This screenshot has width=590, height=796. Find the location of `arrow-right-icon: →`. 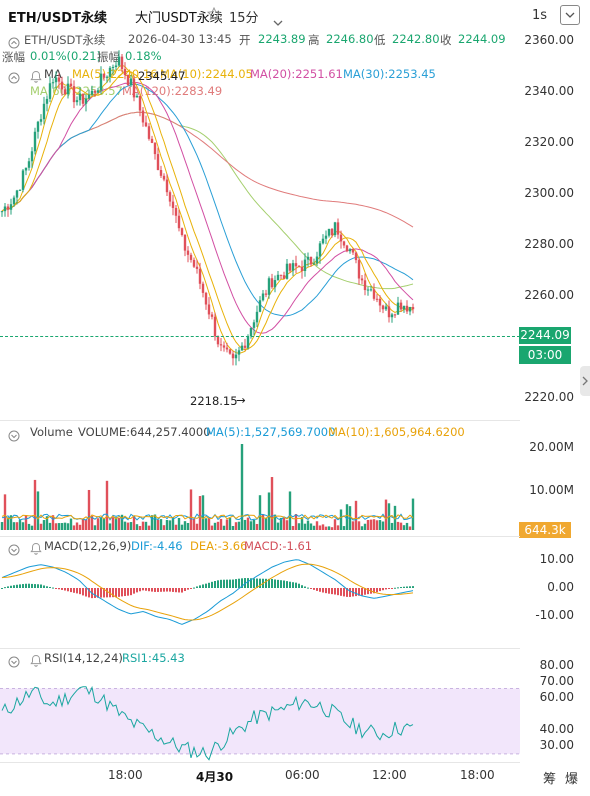

arrow-right-icon: → is located at coordinates (241, 400).